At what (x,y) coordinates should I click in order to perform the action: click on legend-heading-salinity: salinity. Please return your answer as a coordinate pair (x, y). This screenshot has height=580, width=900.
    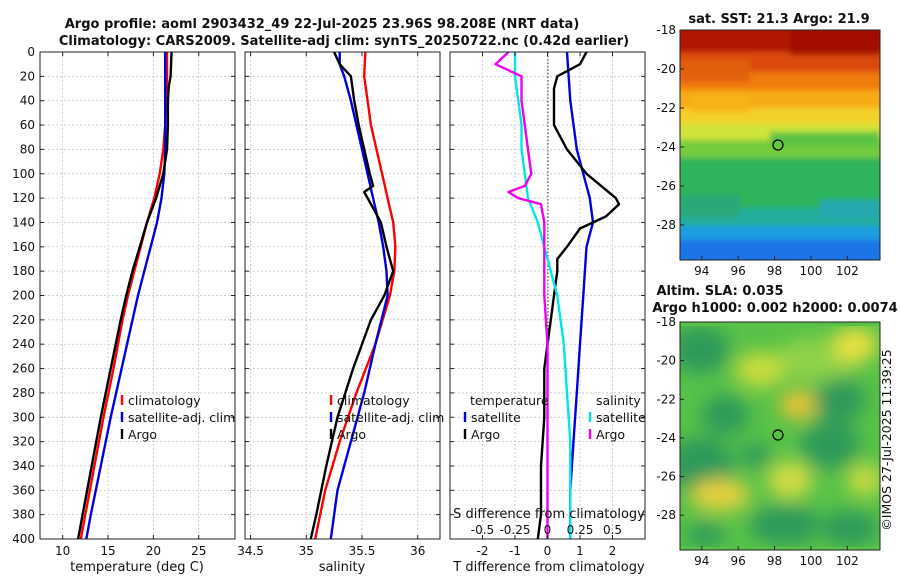
    Looking at the image, I should click on (618, 400).